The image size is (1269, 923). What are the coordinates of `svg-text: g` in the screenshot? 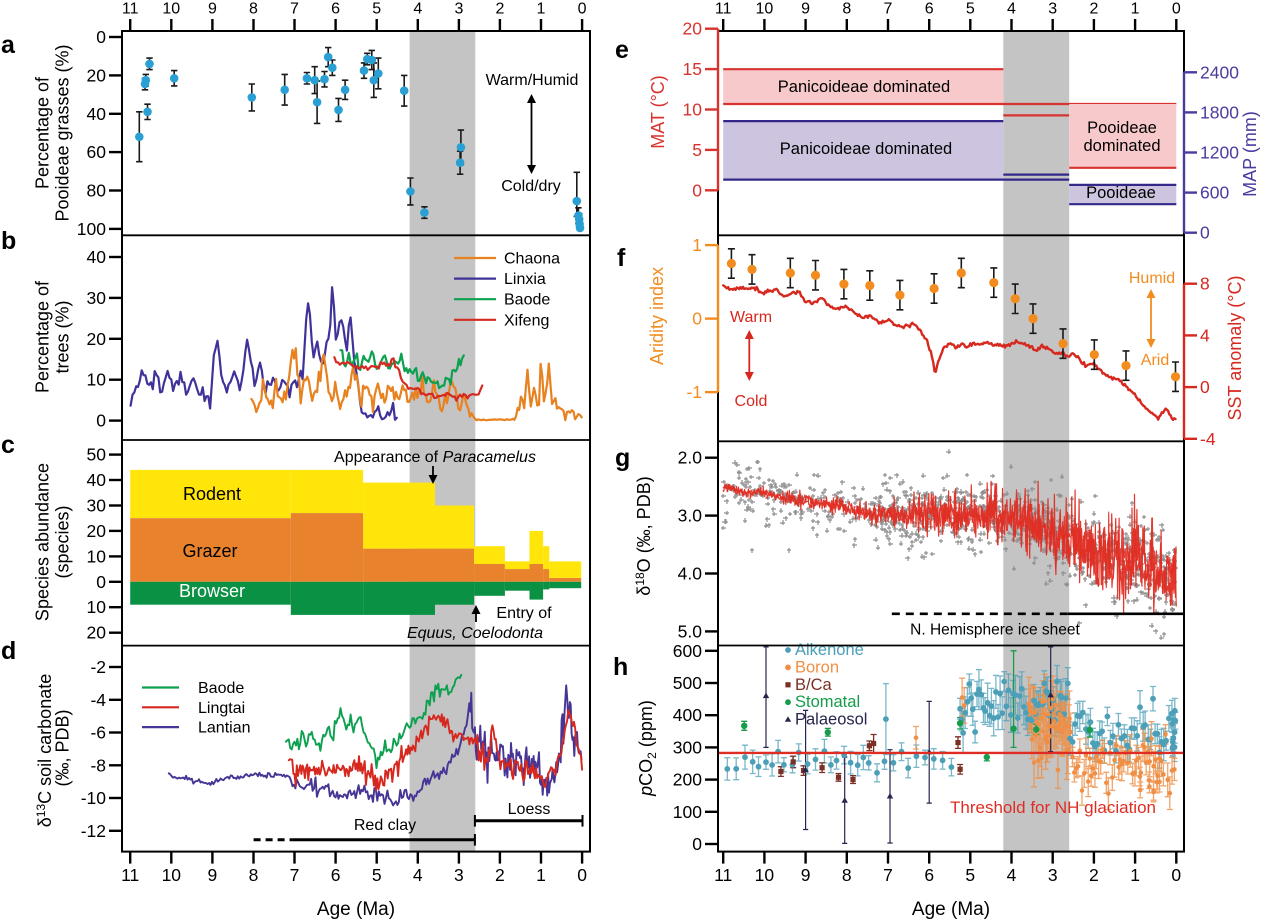 It's located at (622, 458).